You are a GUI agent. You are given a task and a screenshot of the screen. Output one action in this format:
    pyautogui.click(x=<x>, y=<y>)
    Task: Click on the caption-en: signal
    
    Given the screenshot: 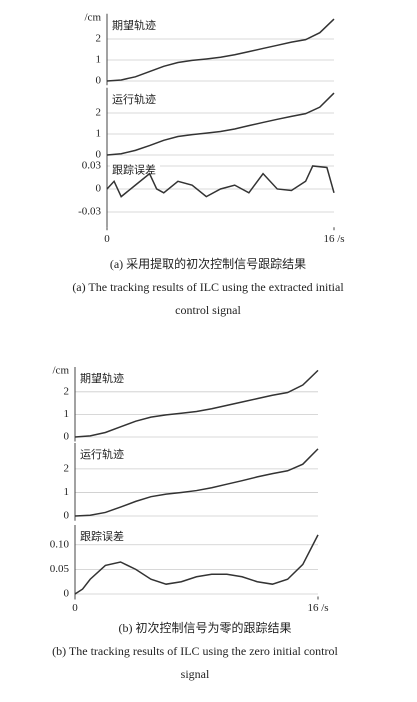 What is the action you would take?
    pyautogui.click(x=195, y=674)
    